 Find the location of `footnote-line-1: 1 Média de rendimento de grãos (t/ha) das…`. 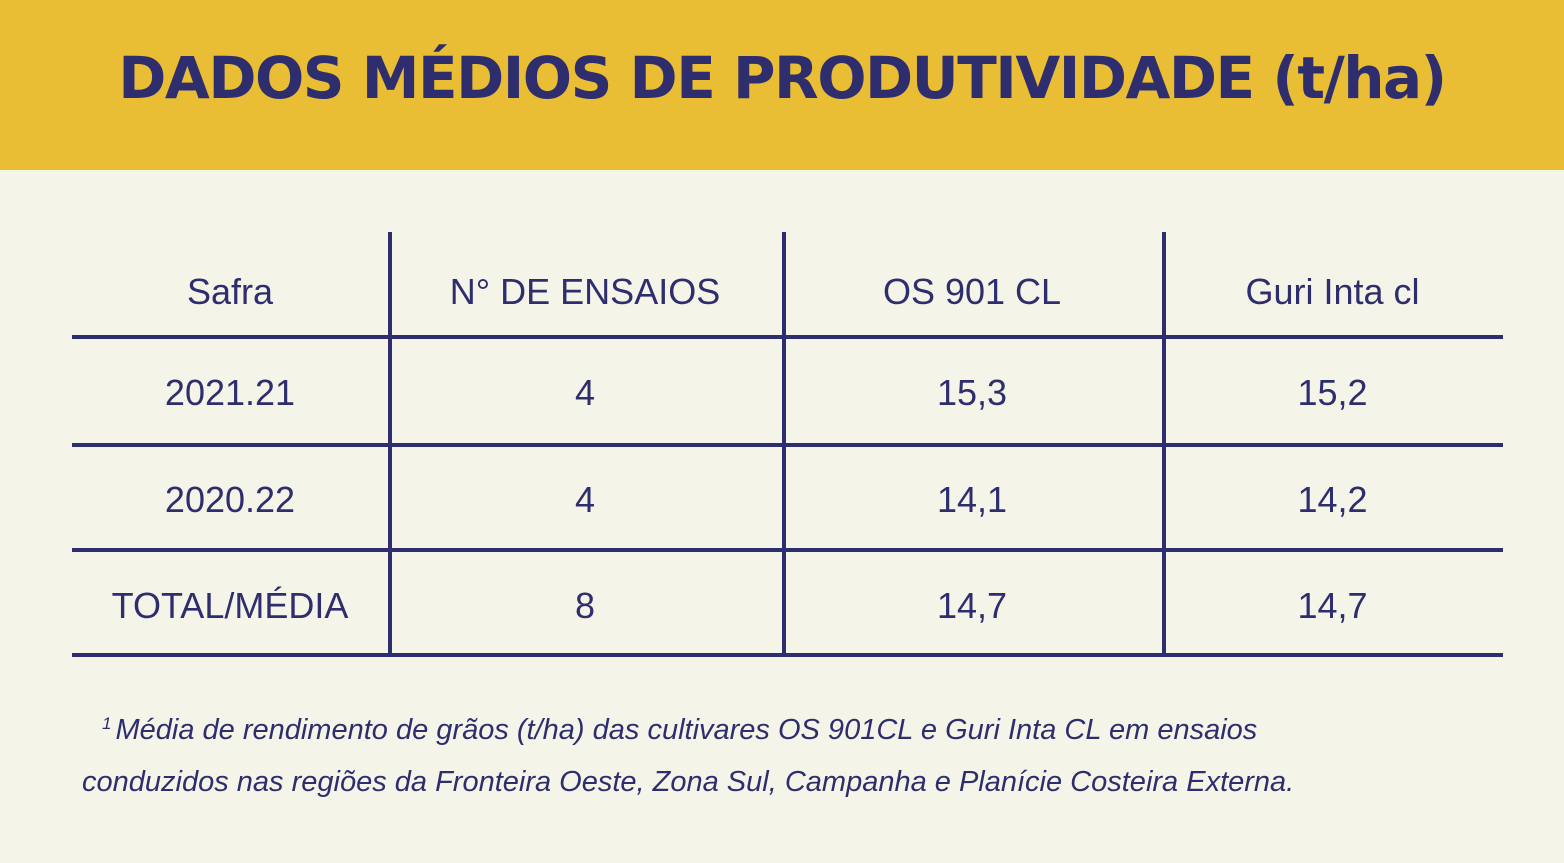

footnote-line-1: 1 Média de rendimento de grãos (t/ha) das… is located at coordinates (792, 727).